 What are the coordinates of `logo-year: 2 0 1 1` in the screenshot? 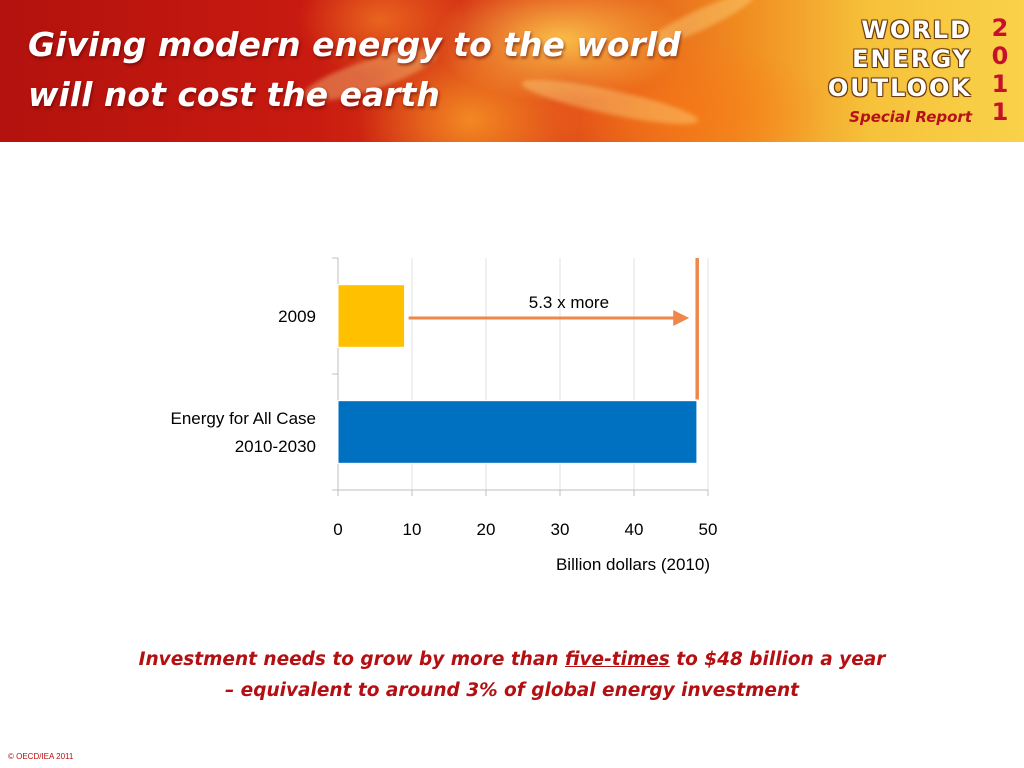 It's located at (1000, 70).